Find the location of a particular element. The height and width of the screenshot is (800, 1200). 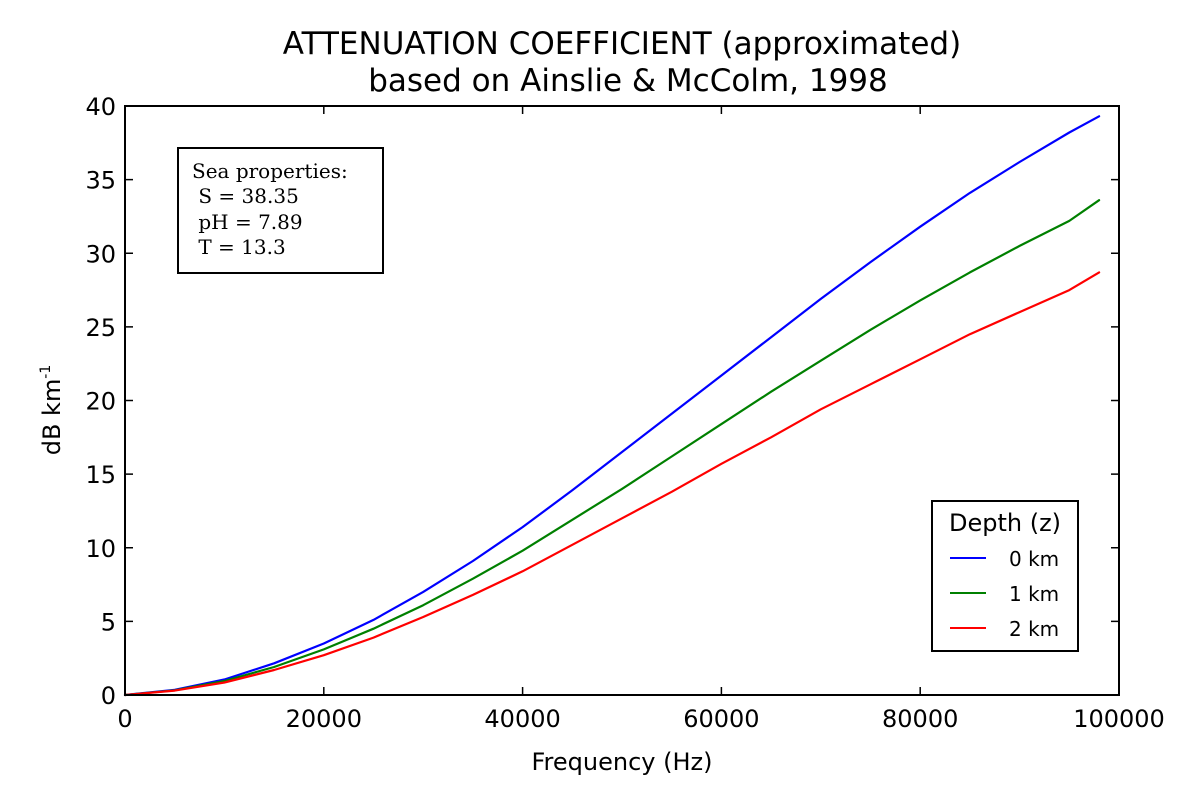

y-axis-label-group: dB km-1 is located at coordinates (52, 410).